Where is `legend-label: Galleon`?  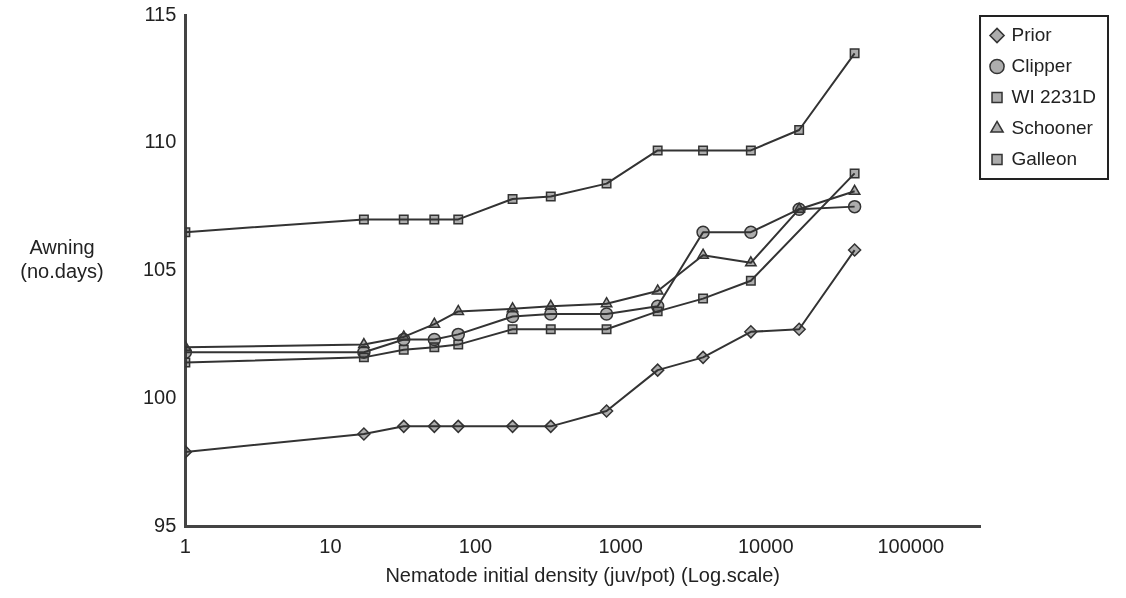 legend-label: Galleon is located at coordinates (1044, 158).